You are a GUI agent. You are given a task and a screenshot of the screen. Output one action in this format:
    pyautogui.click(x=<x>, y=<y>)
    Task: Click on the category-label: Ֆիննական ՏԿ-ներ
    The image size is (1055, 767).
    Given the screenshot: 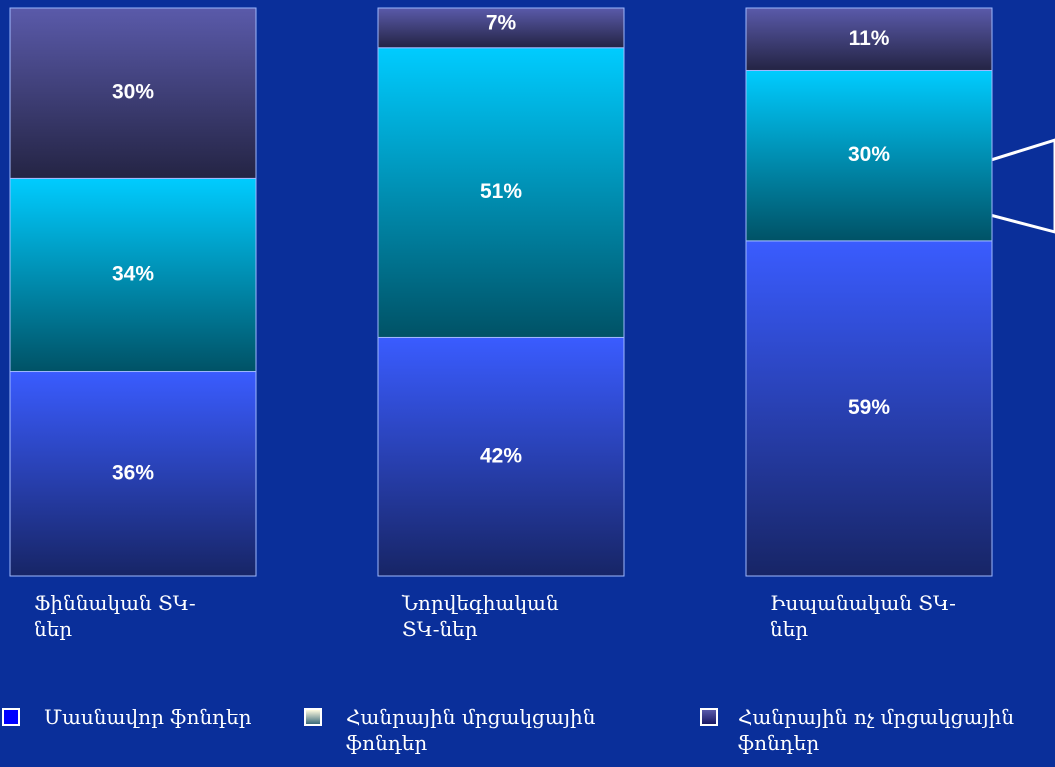 What is the action you would take?
    pyautogui.click(x=115, y=616)
    